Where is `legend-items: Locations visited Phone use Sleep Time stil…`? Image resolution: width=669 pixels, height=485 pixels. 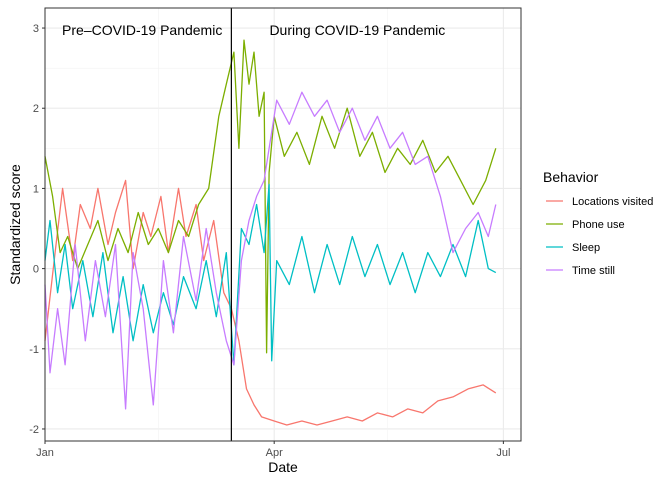 legend-items: Locations visited Phone use Sleep Time stil… is located at coordinates (599, 236).